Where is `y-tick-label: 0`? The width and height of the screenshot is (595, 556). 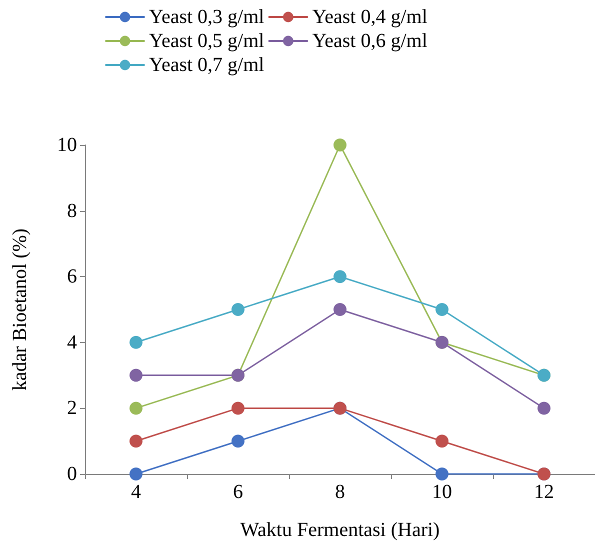
y-tick-label: 0 is located at coordinates (72, 474).